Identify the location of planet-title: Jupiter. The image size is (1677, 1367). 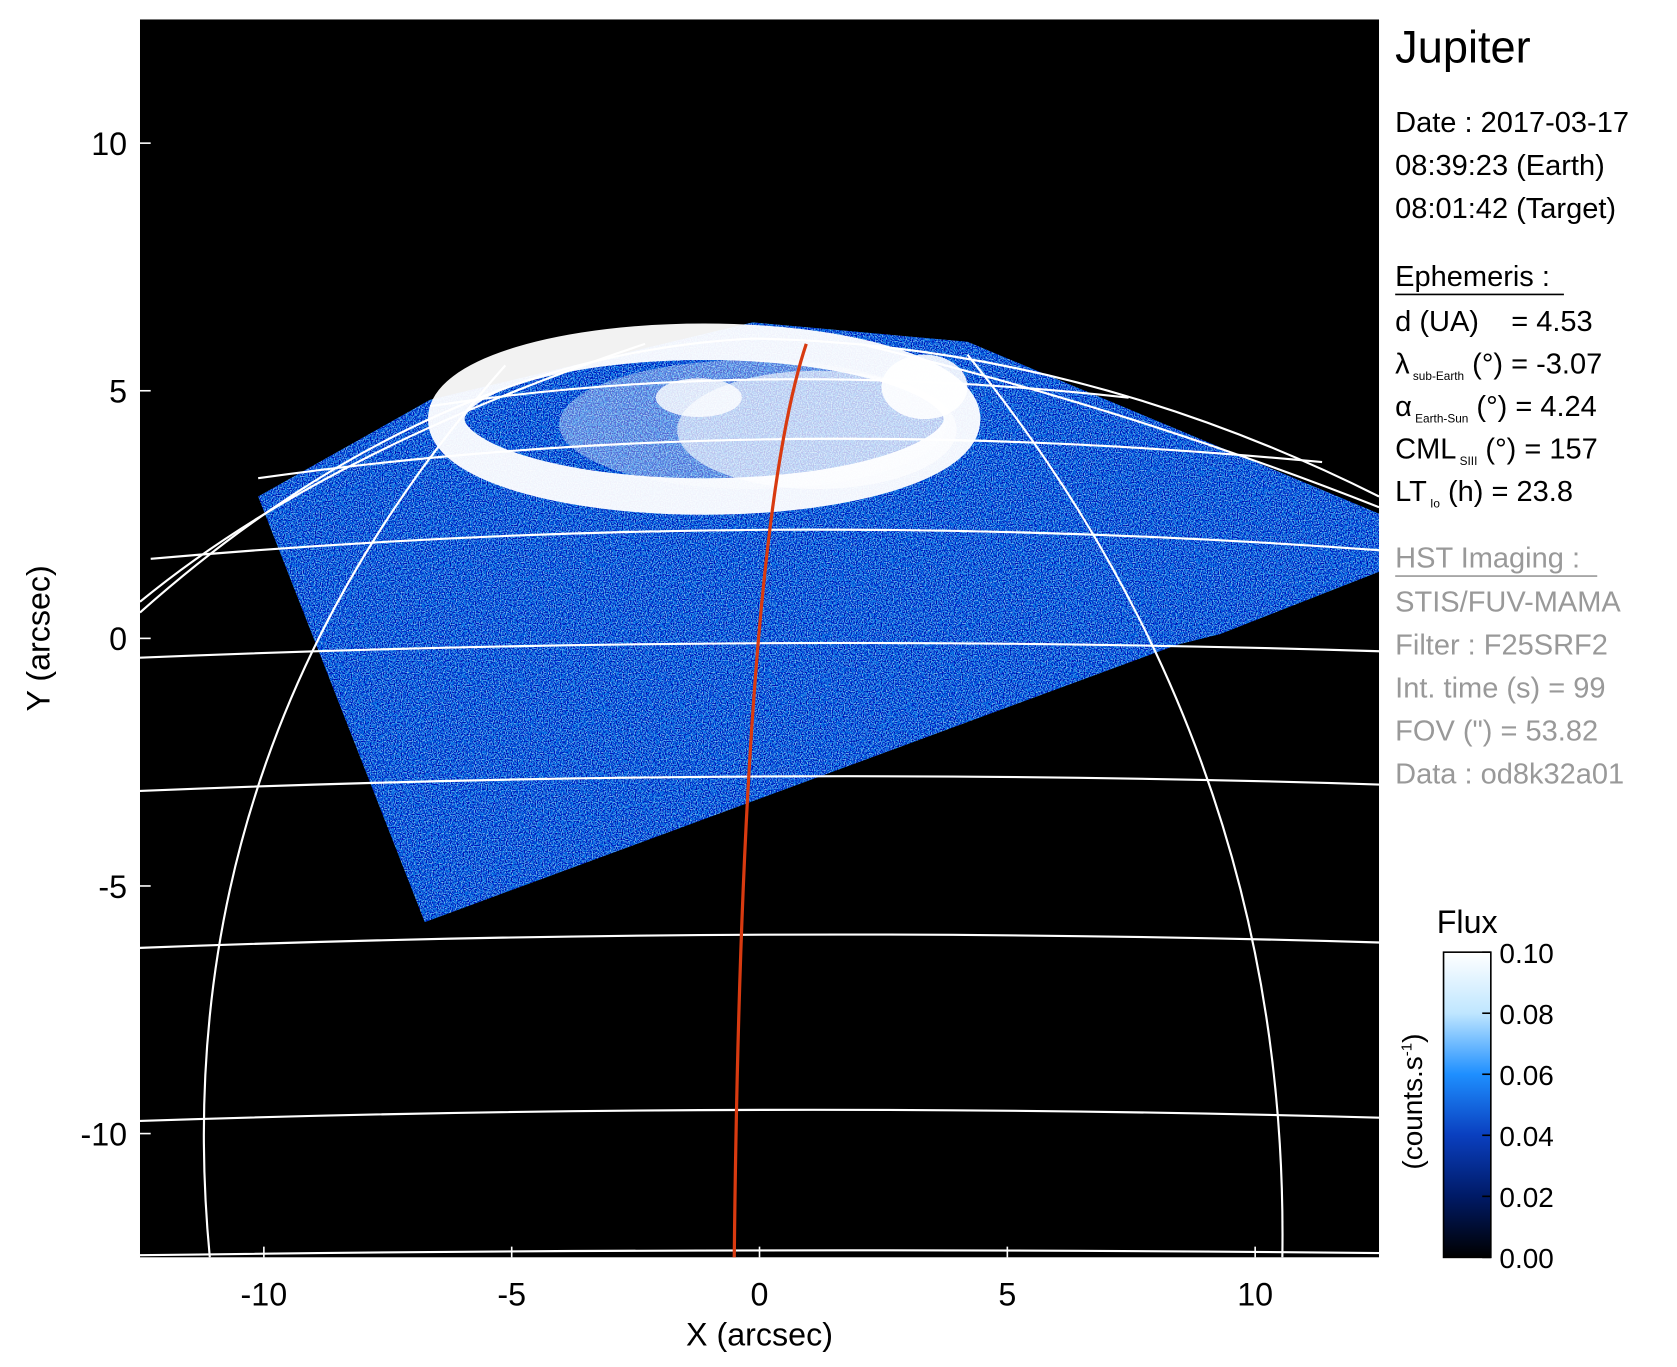
(1462, 46).